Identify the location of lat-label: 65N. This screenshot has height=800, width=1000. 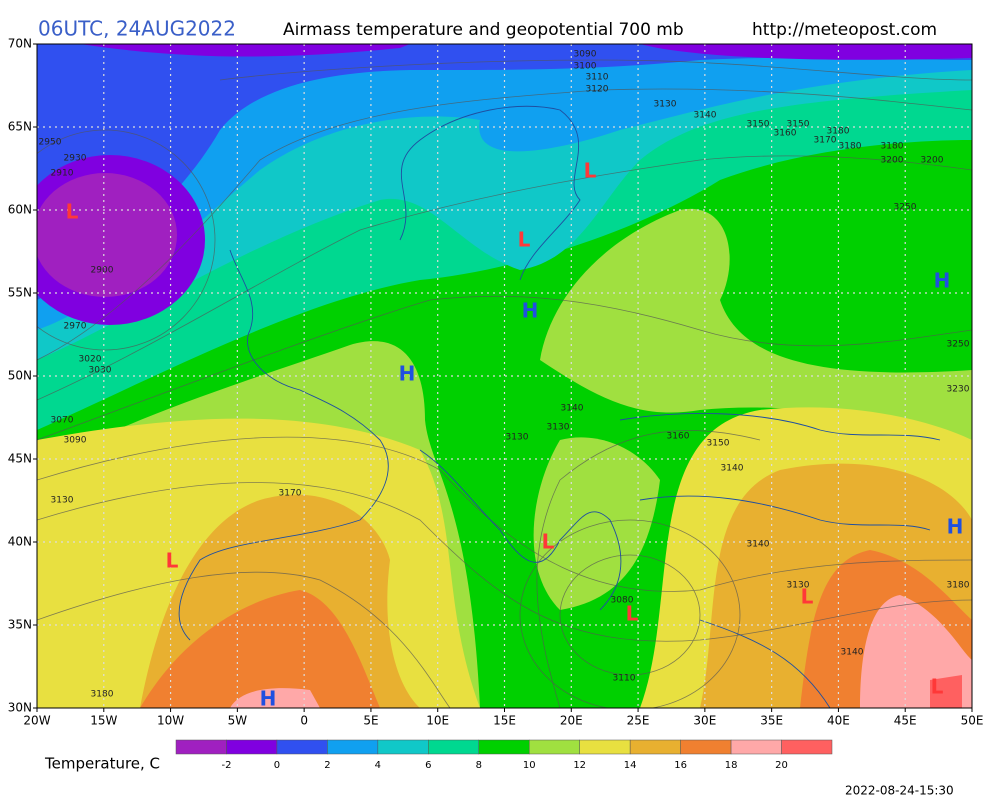
(20, 127).